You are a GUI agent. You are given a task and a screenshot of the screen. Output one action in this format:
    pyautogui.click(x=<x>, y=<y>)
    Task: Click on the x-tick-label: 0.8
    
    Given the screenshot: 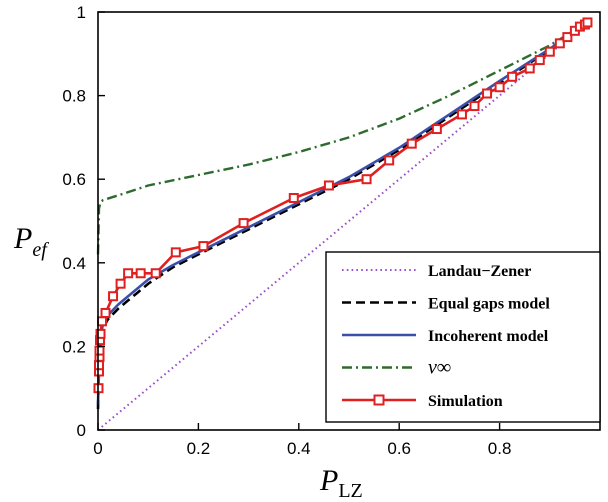 What is the action you would take?
    pyautogui.click(x=500, y=448)
    